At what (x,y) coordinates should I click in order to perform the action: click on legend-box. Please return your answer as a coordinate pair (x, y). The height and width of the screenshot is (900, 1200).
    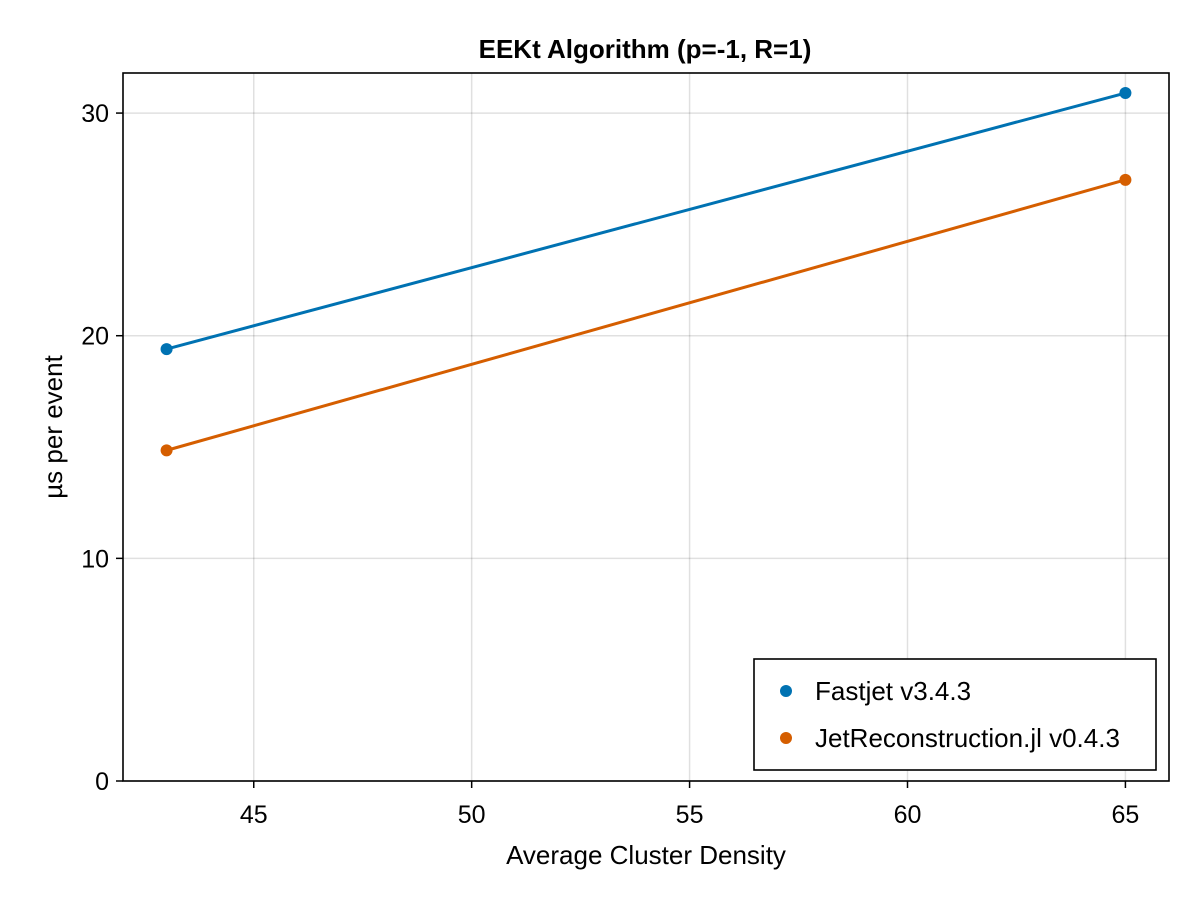
    Looking at the image, I should click on (955, 714).